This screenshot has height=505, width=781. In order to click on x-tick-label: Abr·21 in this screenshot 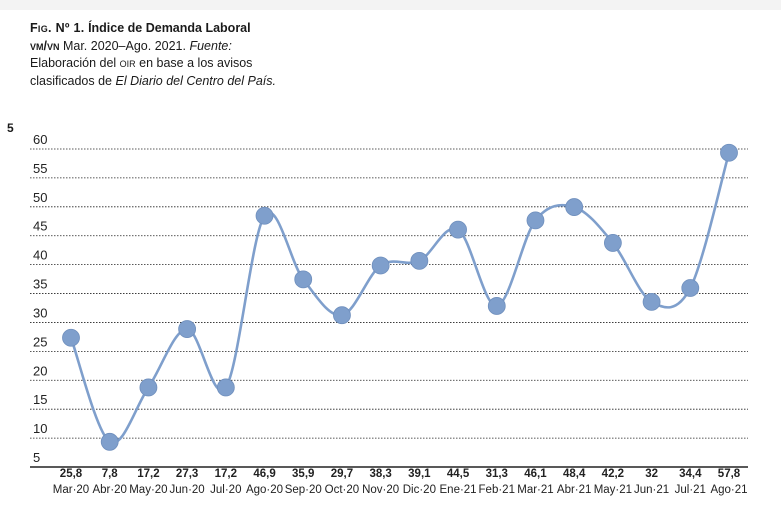, I will do `click(574, 490)`.